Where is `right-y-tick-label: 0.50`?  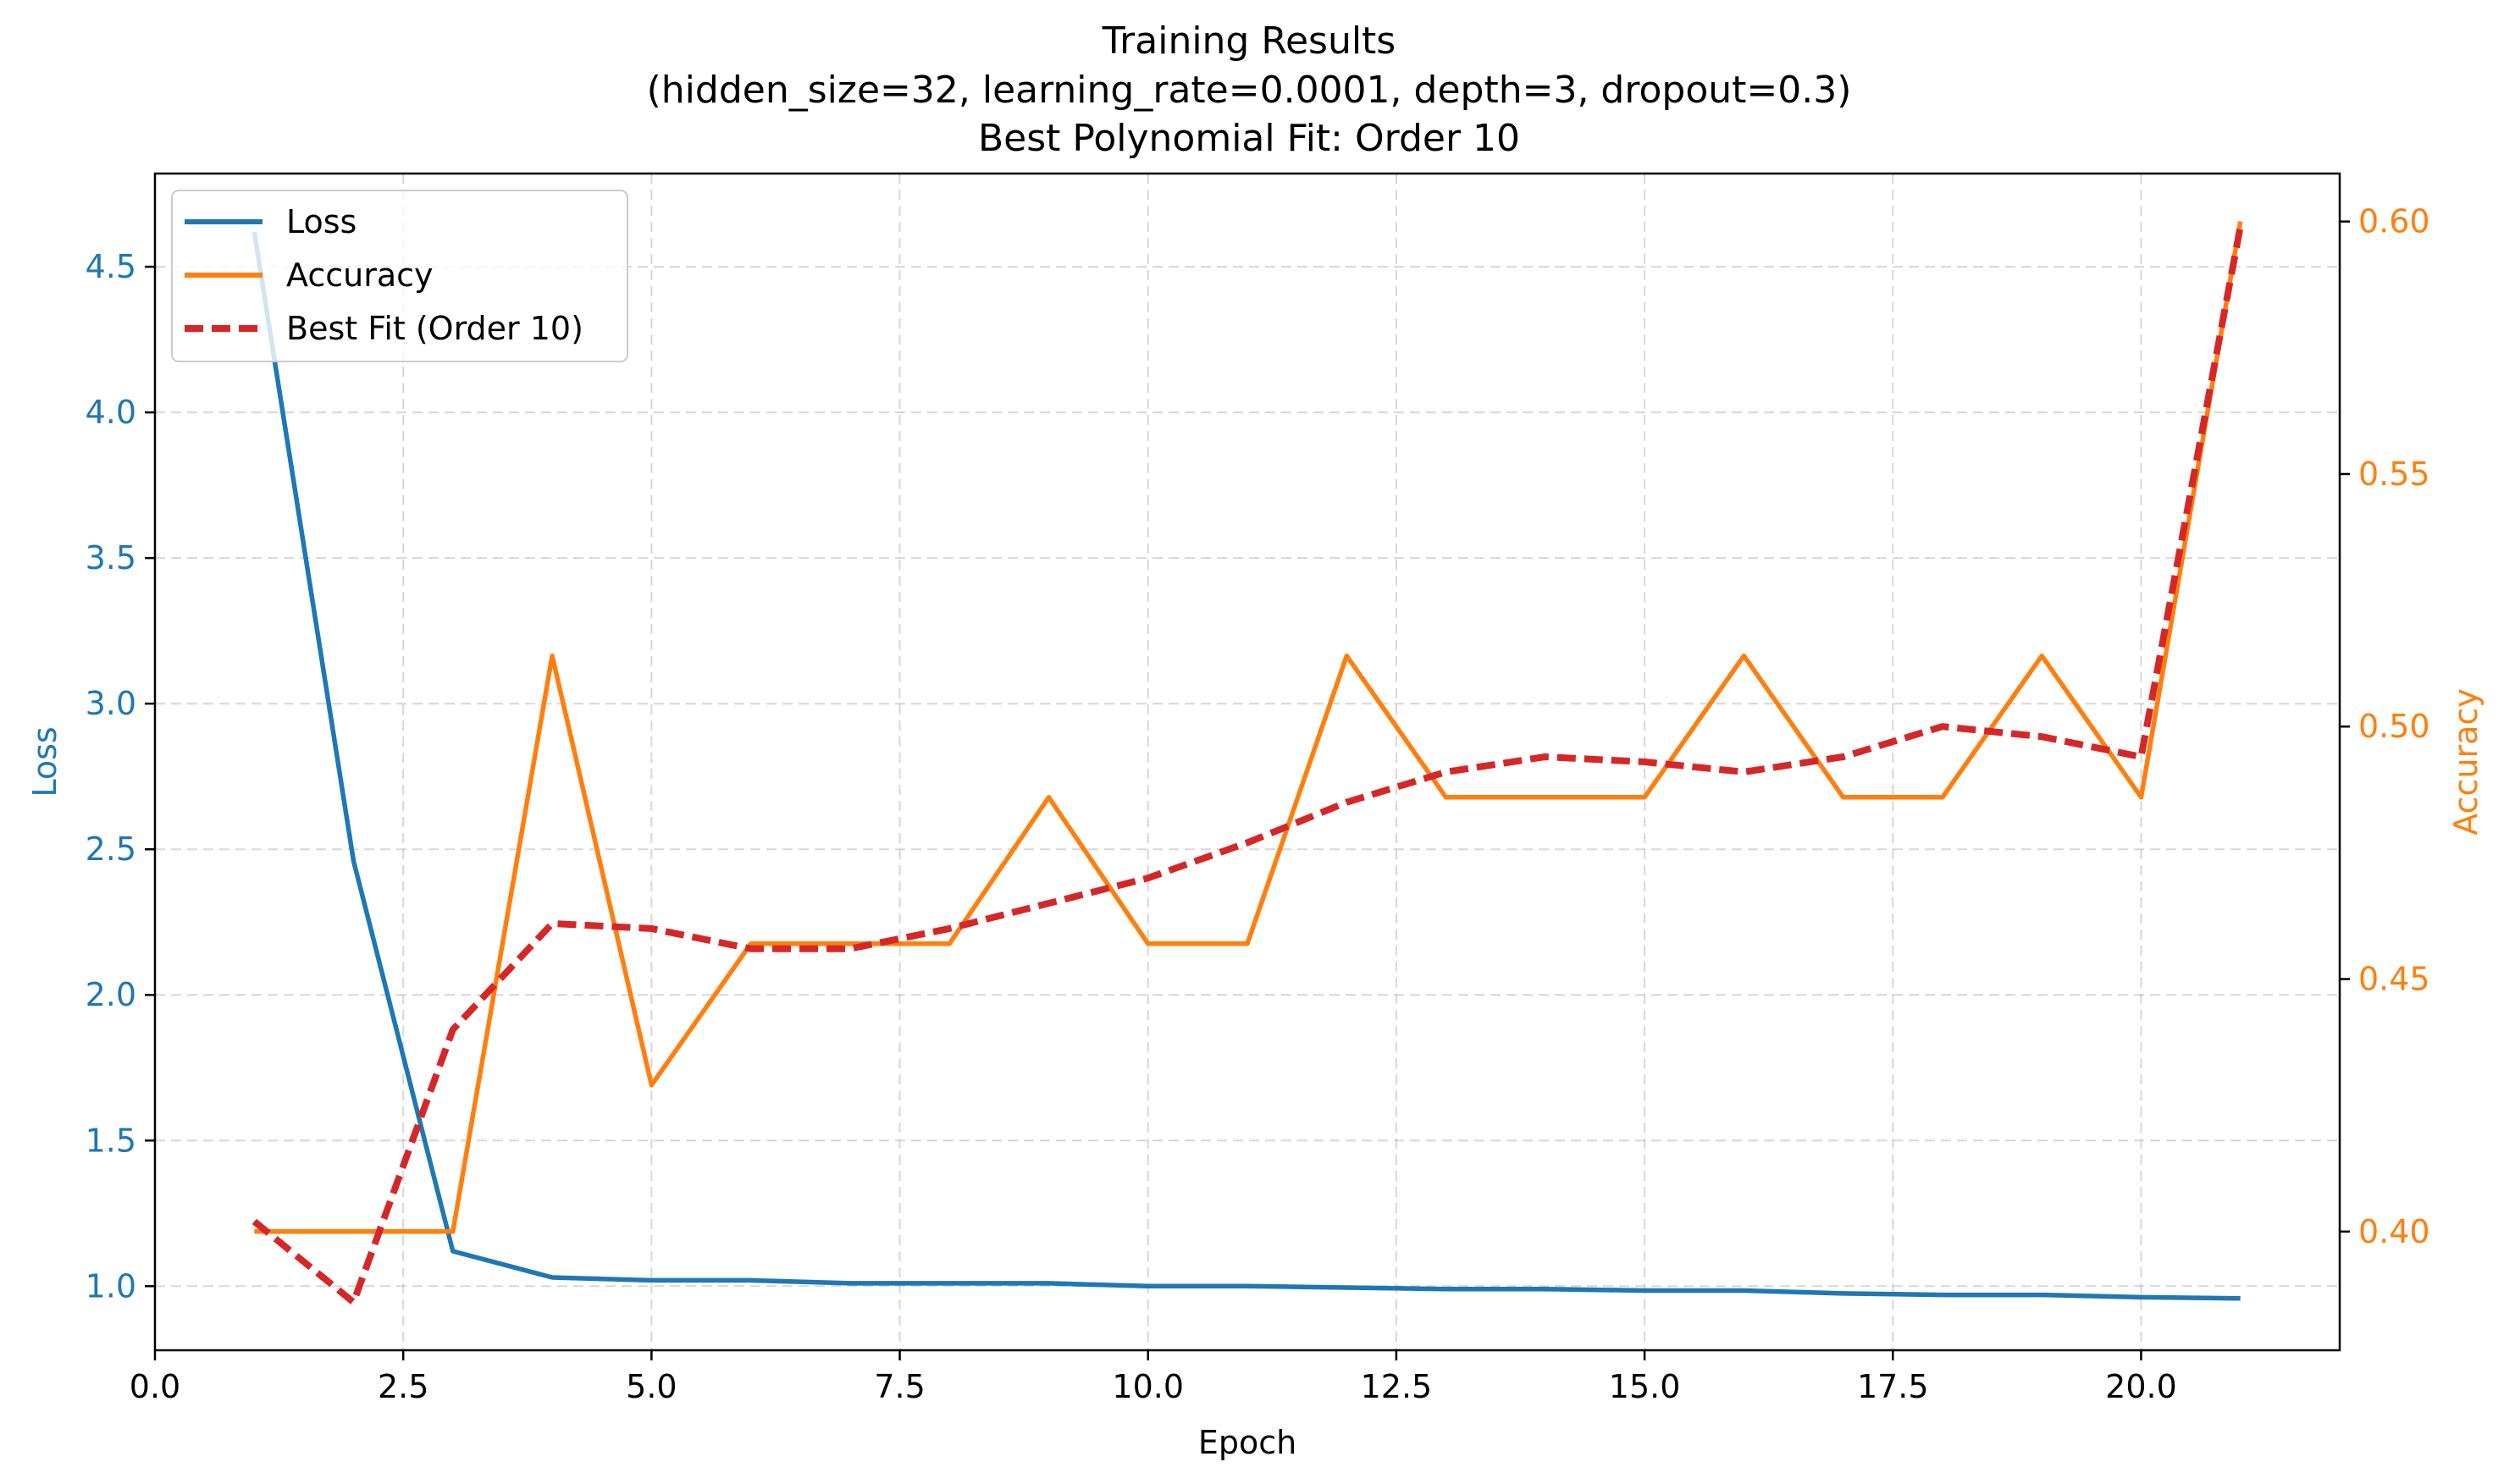
right-y-tick-label: 0.50 is located at coordinates (2394, 726).